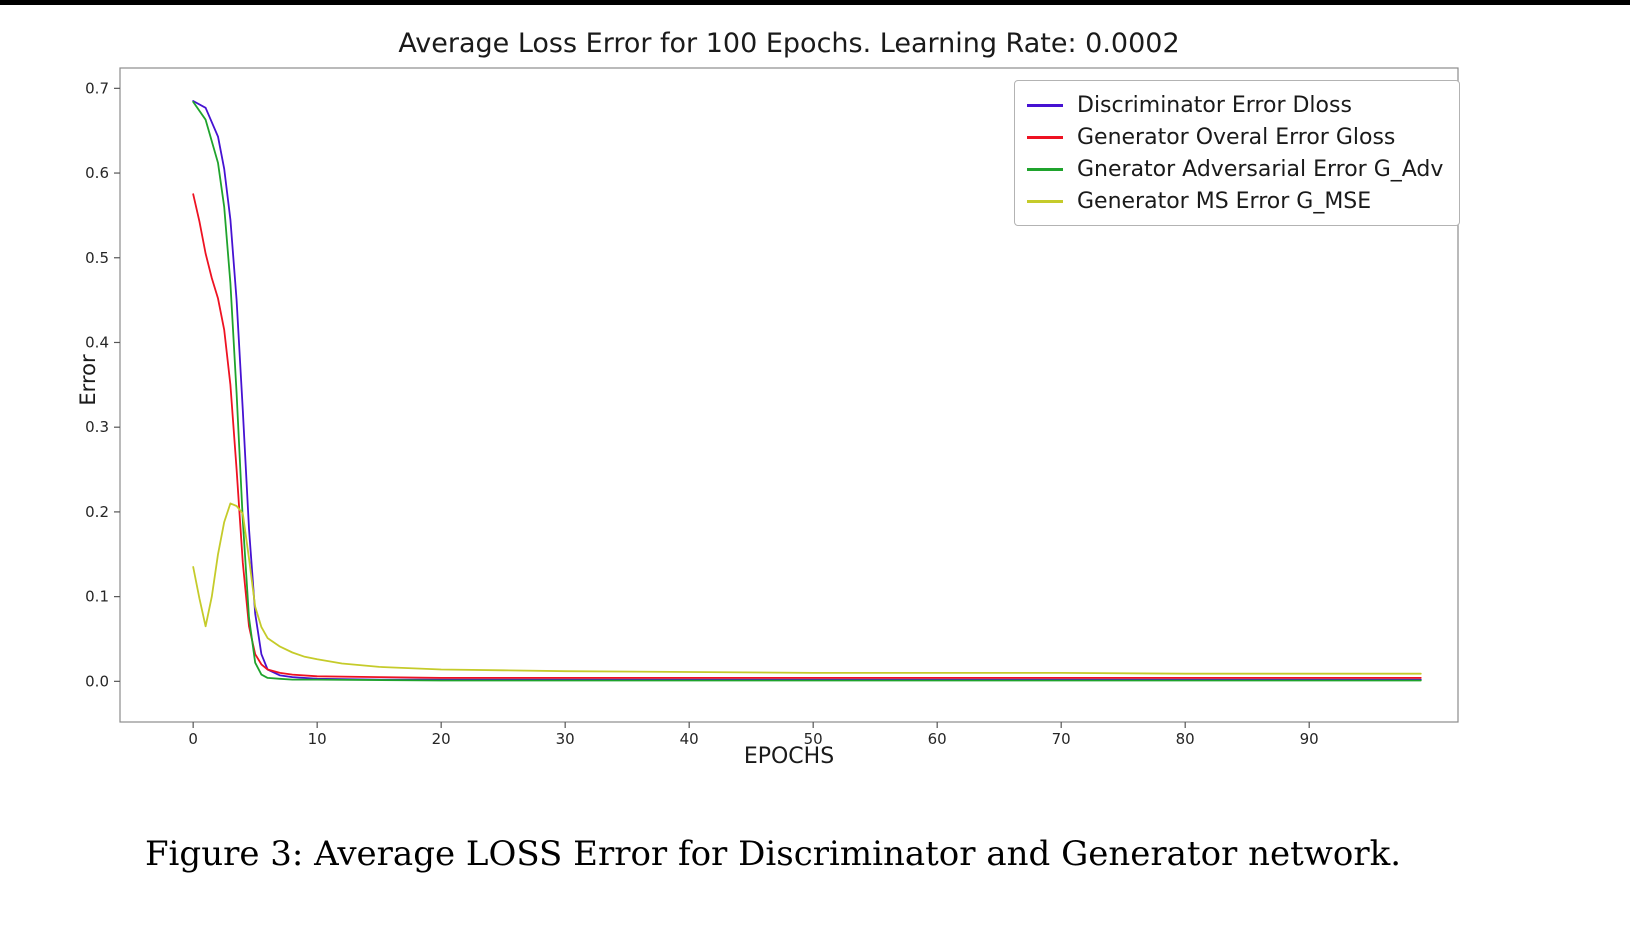 This screenshot has width=1630, height=944. What do you see at coordinates (97, 173) in the screenshot?
I see `y-tick-label: 0.6` at bounding box center [97, 173].